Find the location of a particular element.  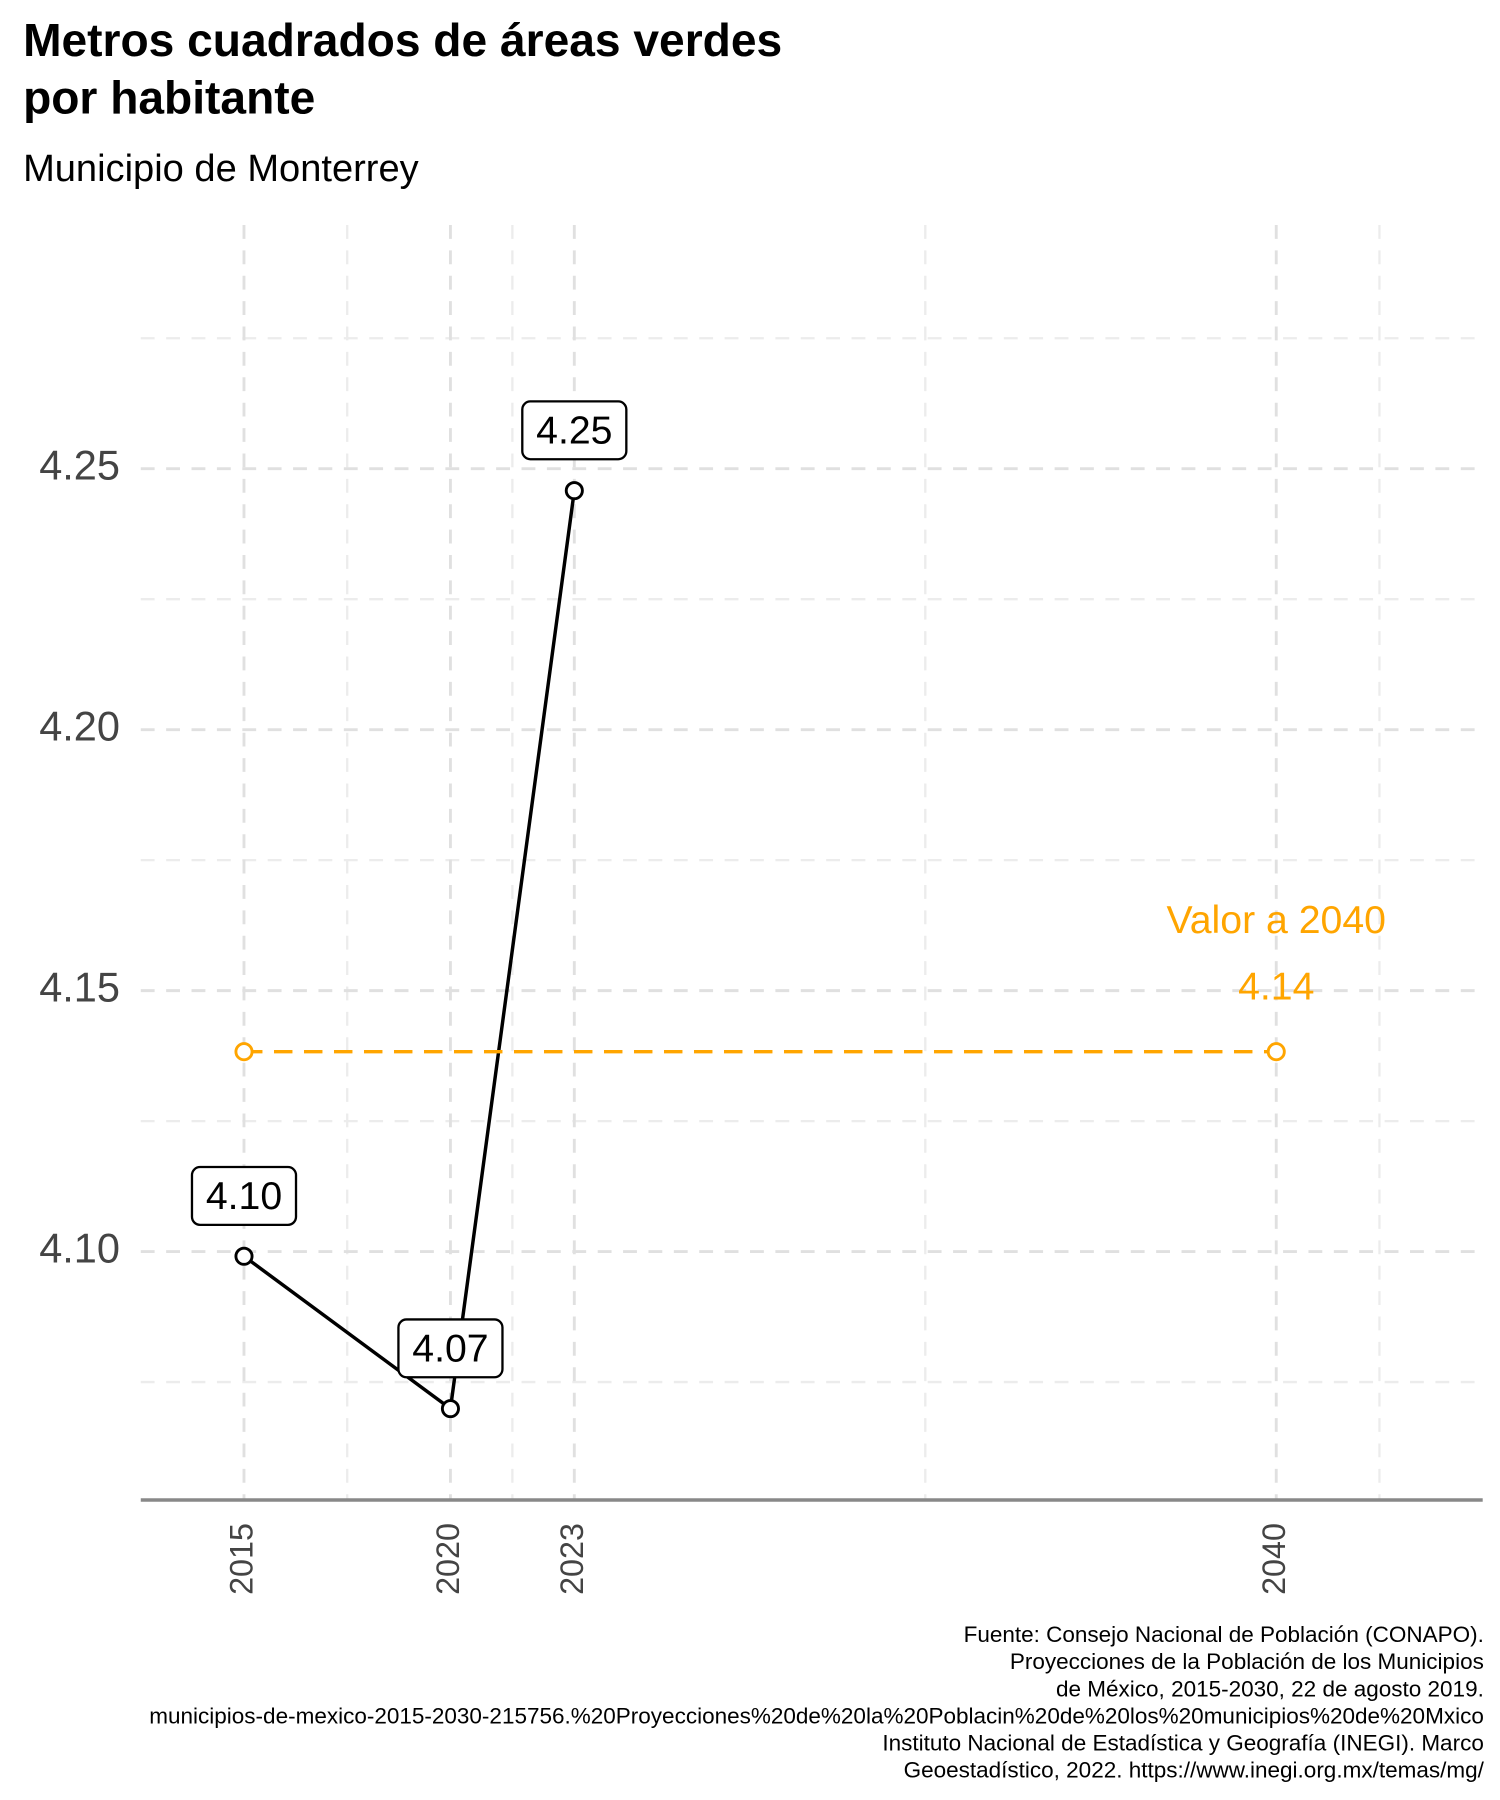

value-label: 4.07 is located at coordinates (450, 1348).